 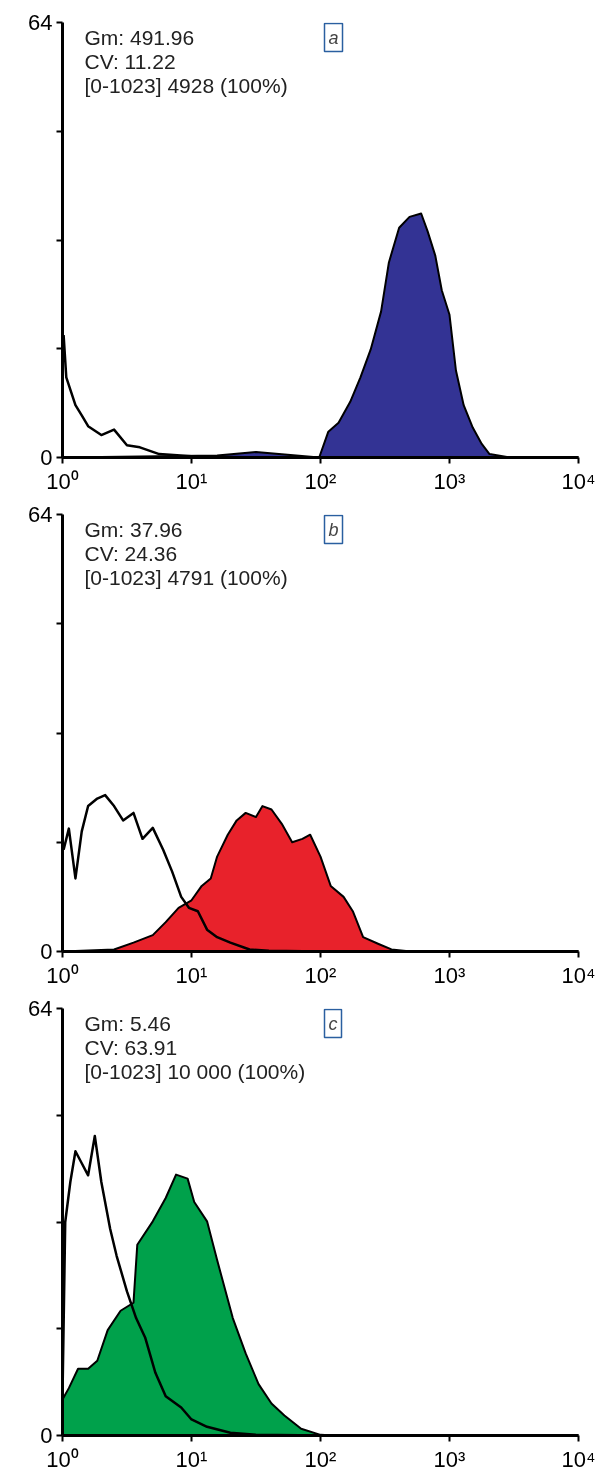 I want to click on annotation: [0-1023] 4791 (100%), so click(x=186, y=577).